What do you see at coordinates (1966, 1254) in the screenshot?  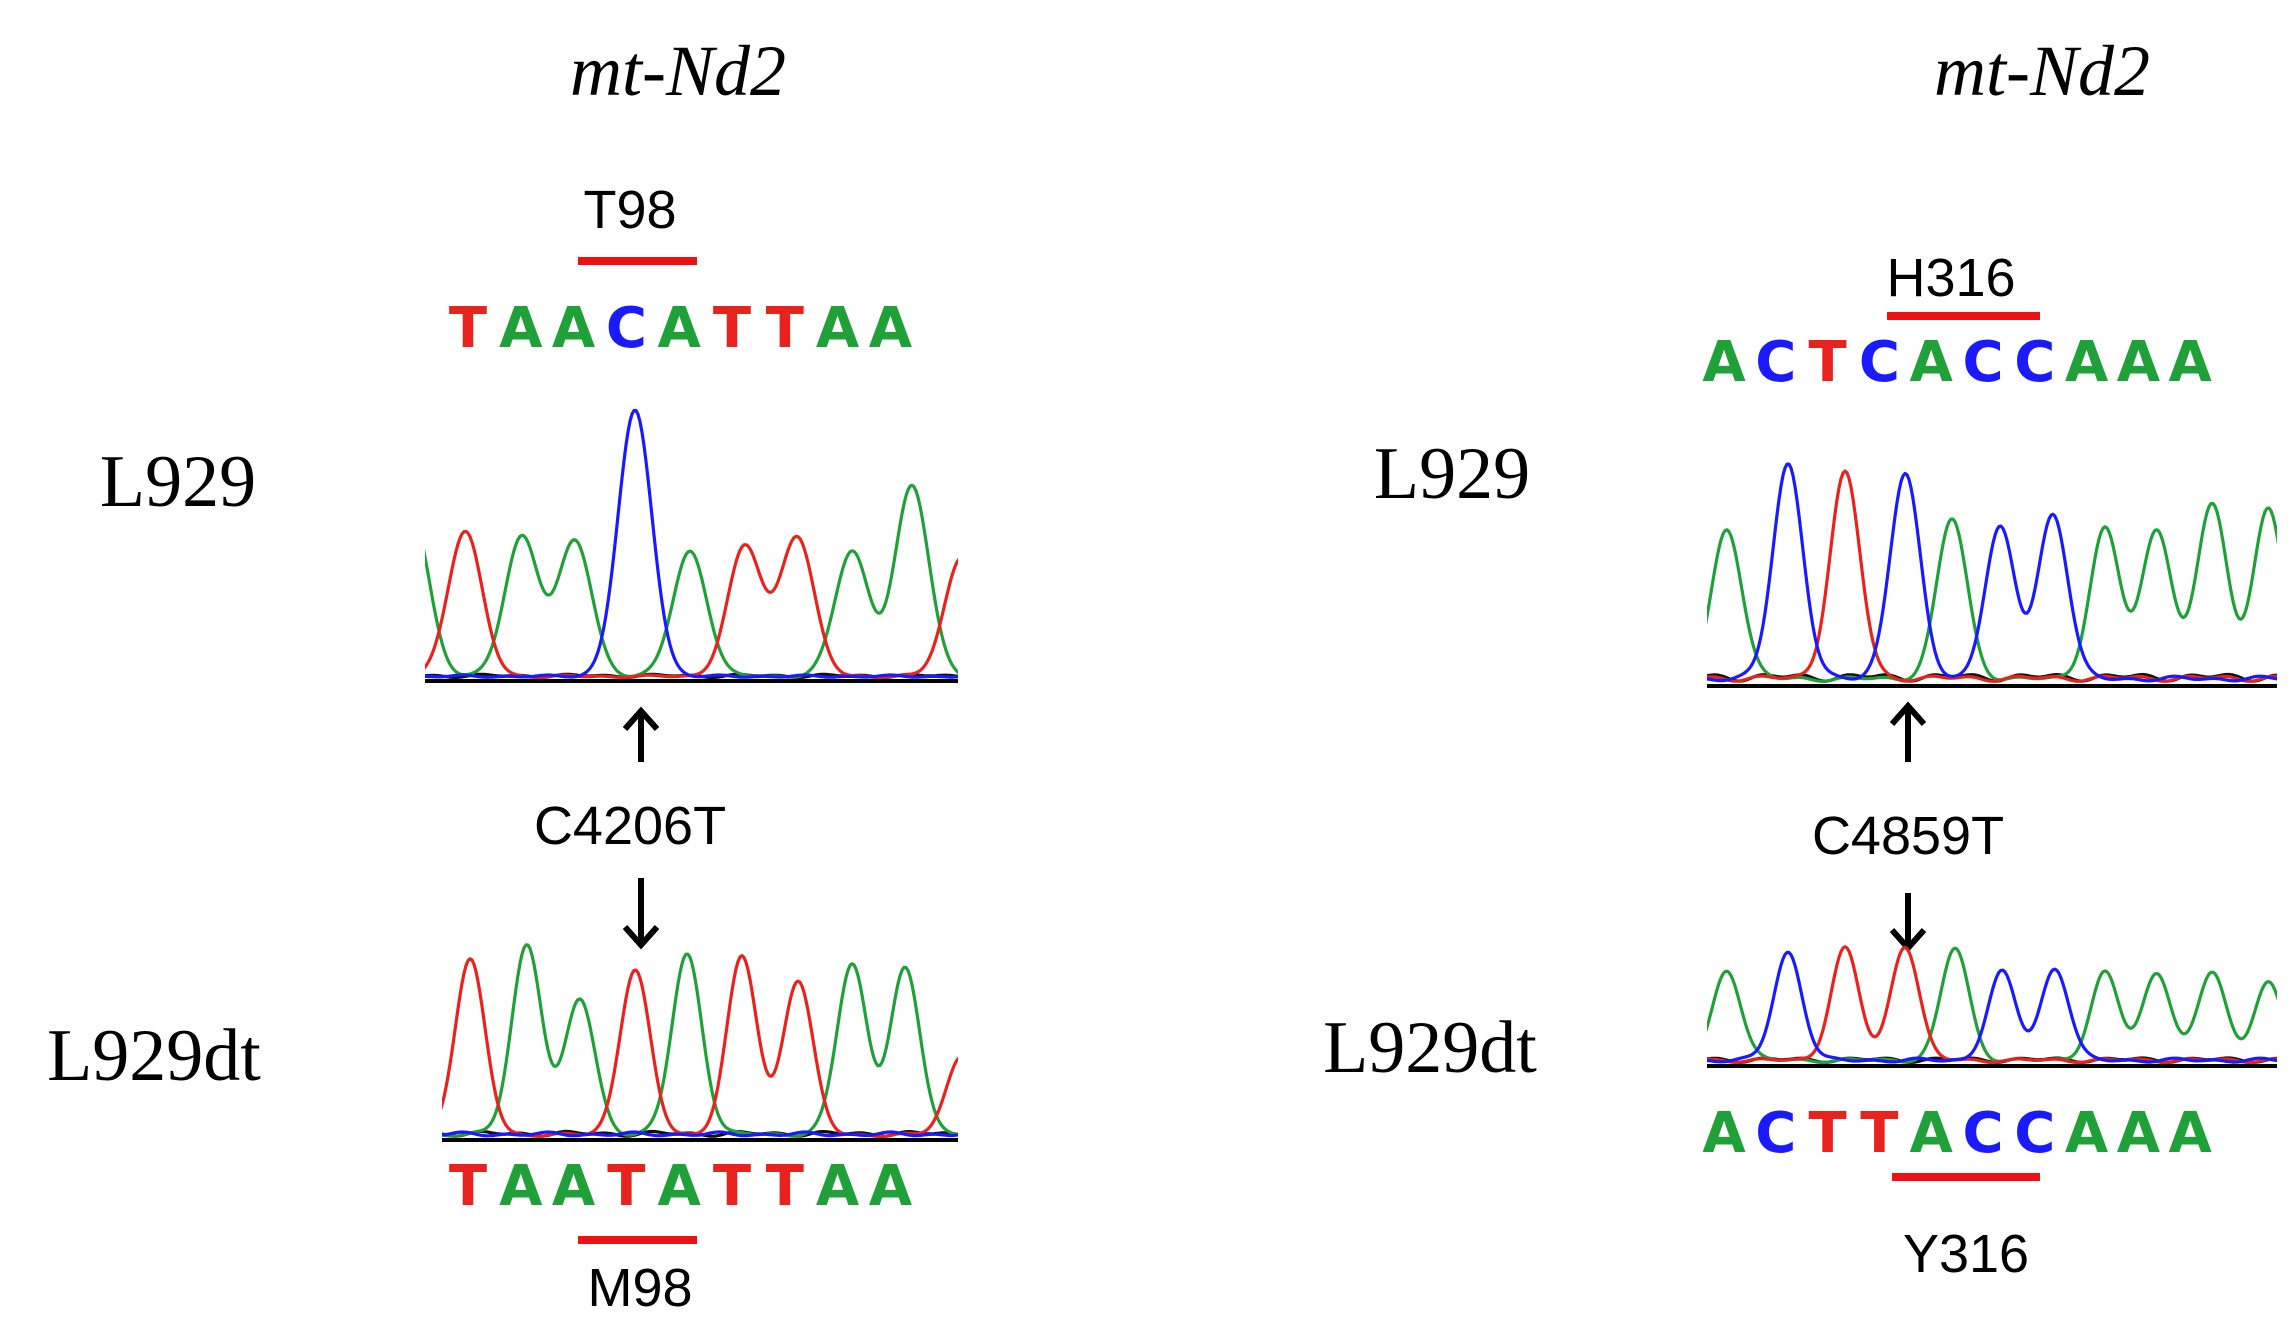 I see `mut-codon-label: Y316` at bounding box center [1966, 1254].